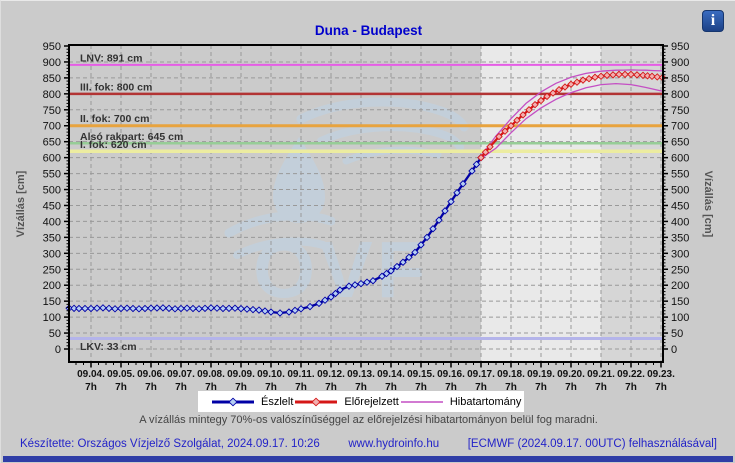 Image resolution: width=735 pixels, height=463 pixels. I want to click on y-axis-title-left: Vízállás [cm], so click(21, 203).